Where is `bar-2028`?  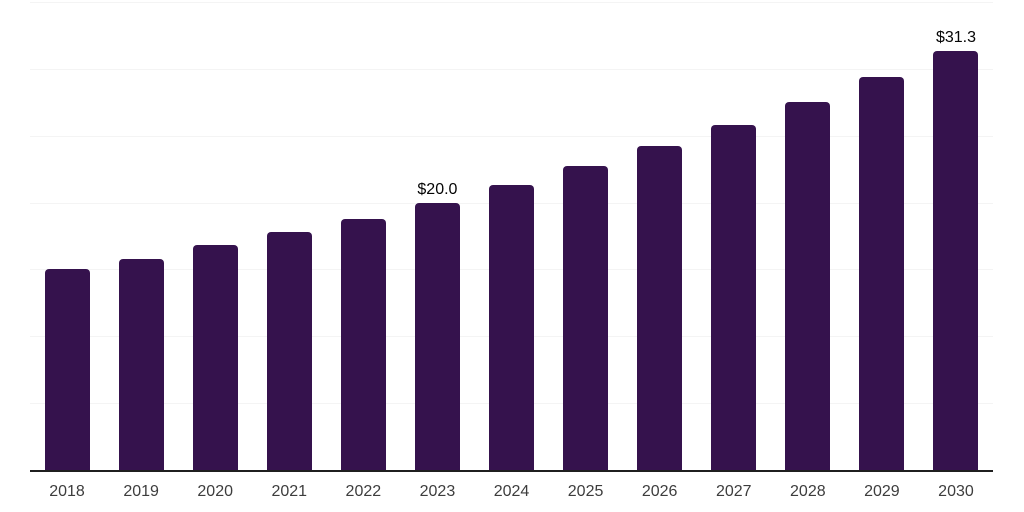
bar-2028 is located at coordinates (808, 286).